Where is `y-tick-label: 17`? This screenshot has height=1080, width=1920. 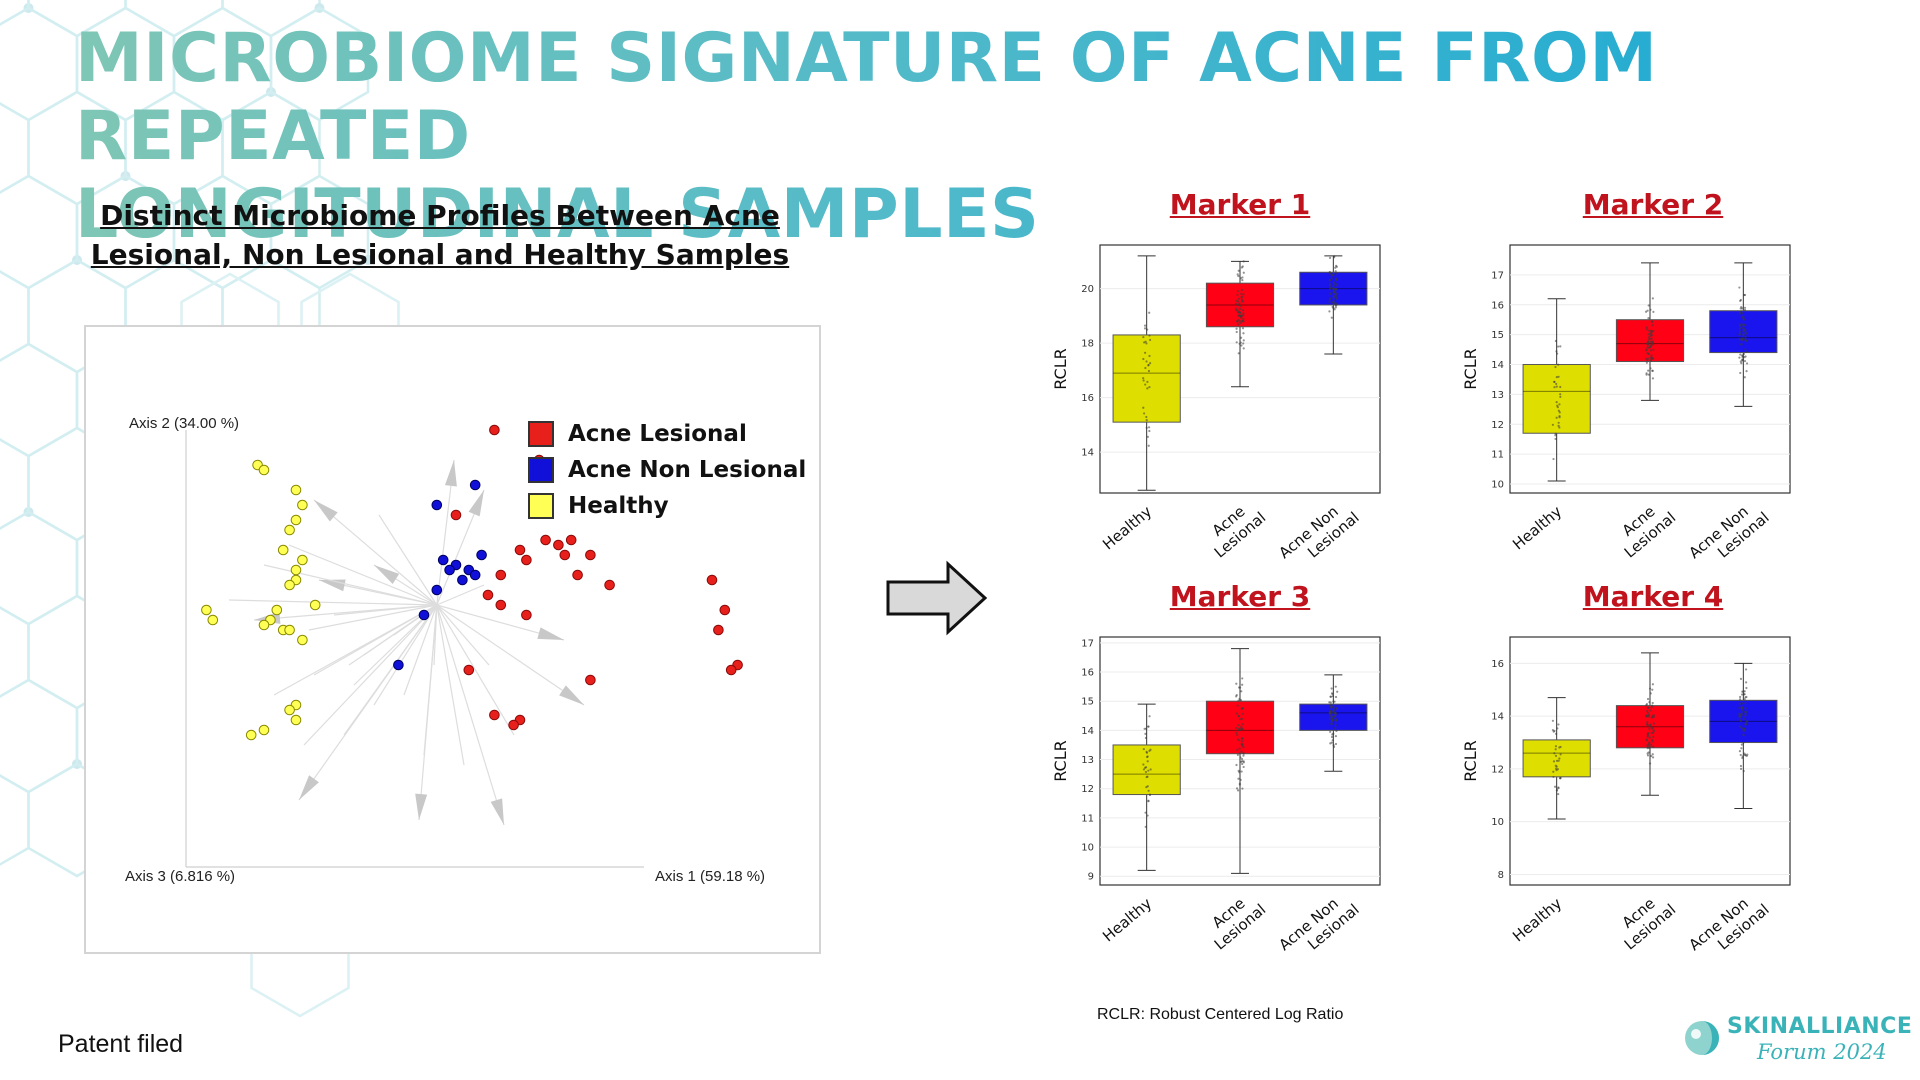
y-tick-label: 17 is located at coordinates (1497, 275).